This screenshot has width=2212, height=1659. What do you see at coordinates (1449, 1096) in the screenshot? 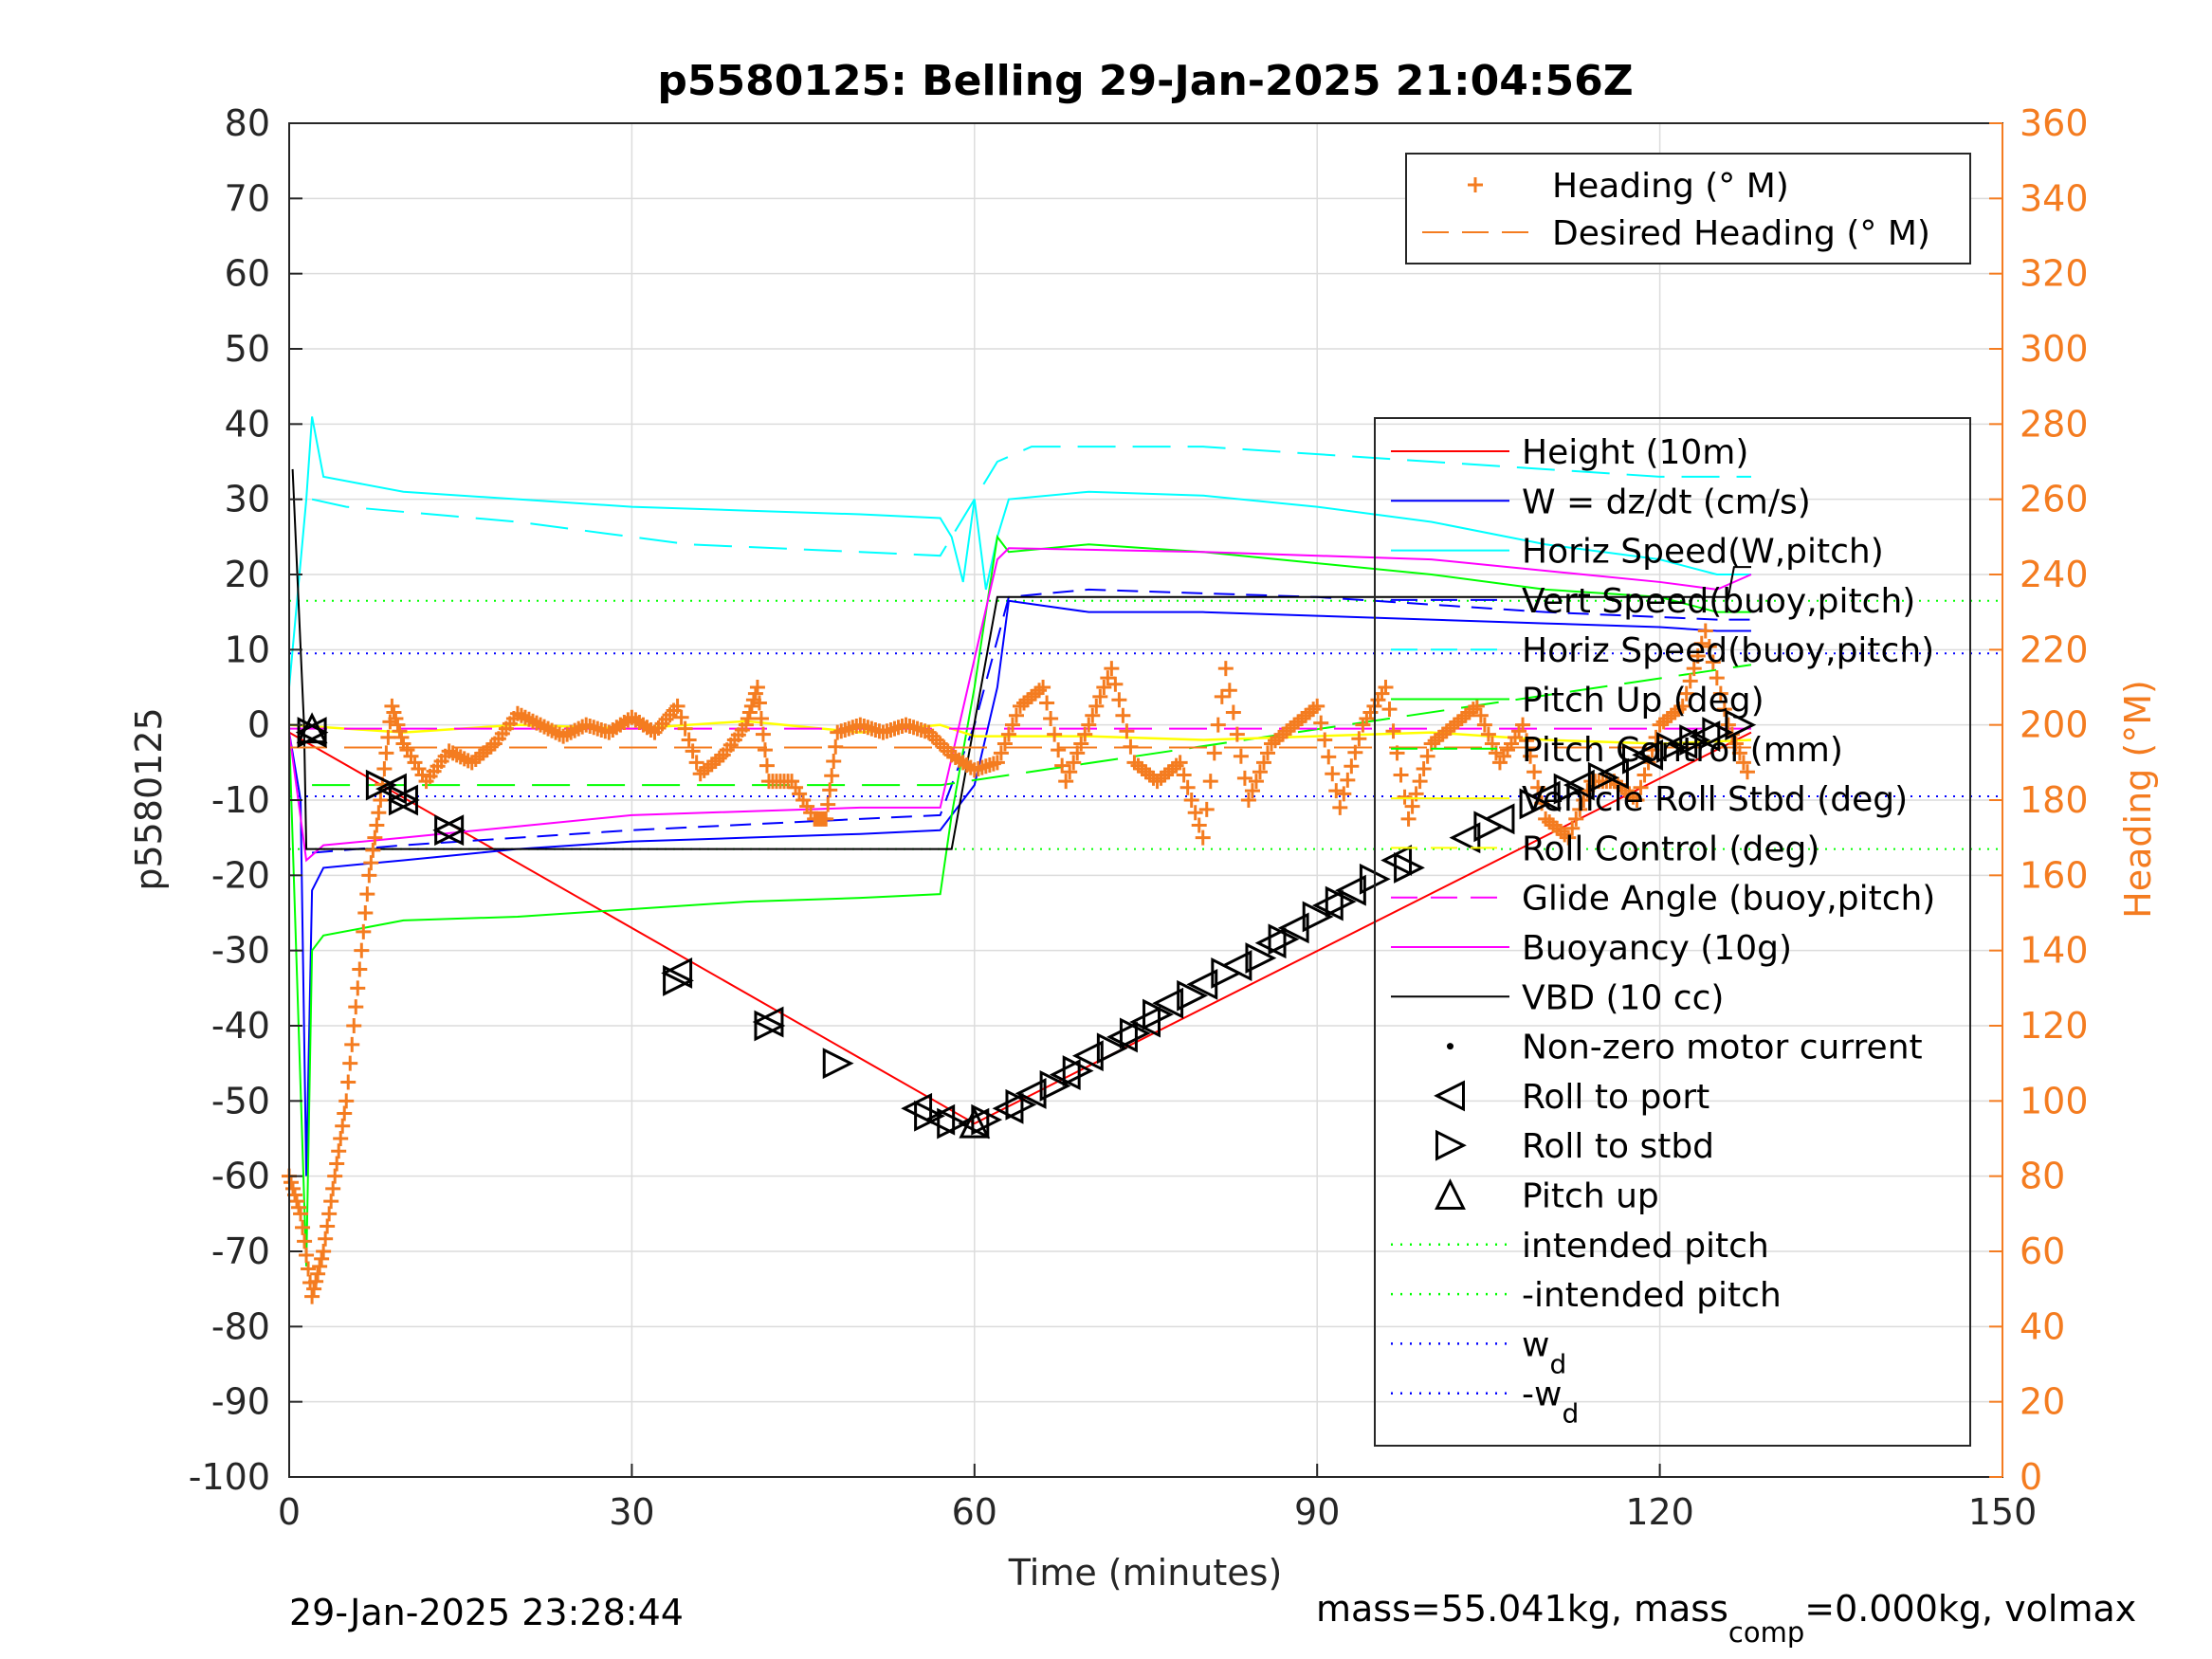
I see `legend-tri-left-glyph` at bounding box center [1449, 1096].